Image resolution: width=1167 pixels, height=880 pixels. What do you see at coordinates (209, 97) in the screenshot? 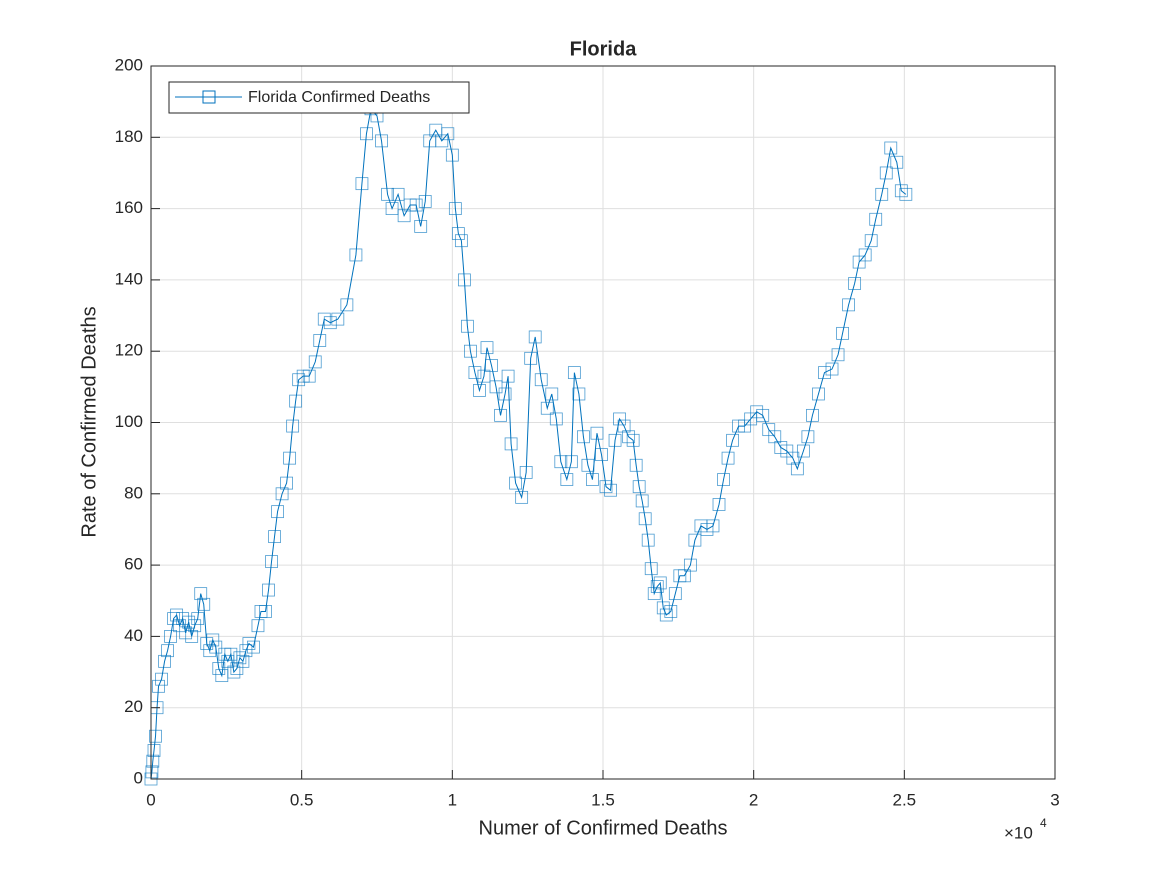
I see `legend-marker` at bounding box center [209, 97].